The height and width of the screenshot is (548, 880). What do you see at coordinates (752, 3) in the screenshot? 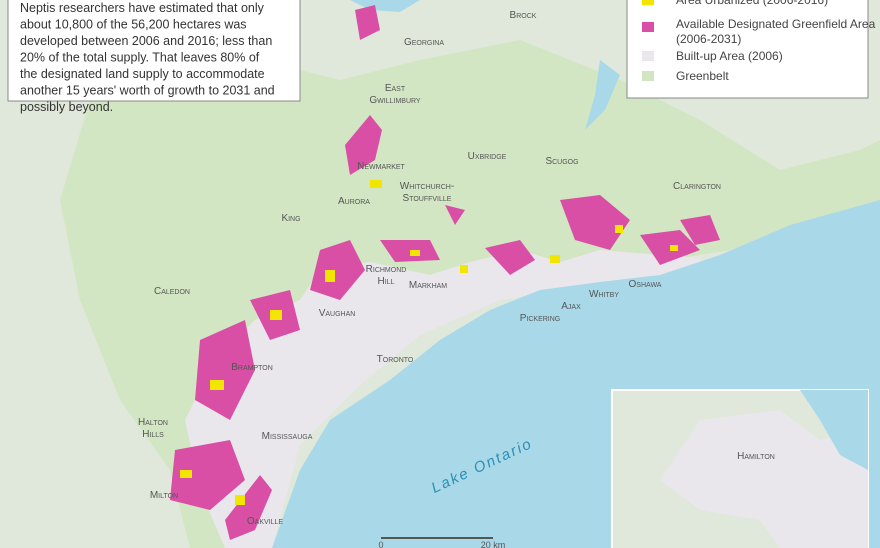
I see `legend-label: Area Urbanized (2006-2016)` at bounding box center [752, 3].